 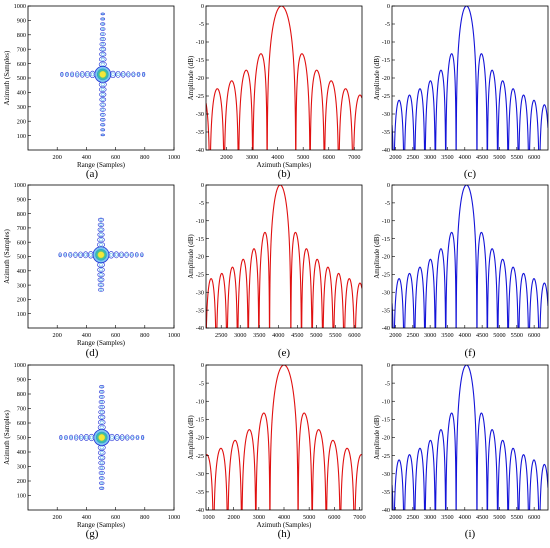 What do you see at coordinates (144, 335) in the screenshot?
I see `x-tick-label: 800` at bounding box center [144, 335].